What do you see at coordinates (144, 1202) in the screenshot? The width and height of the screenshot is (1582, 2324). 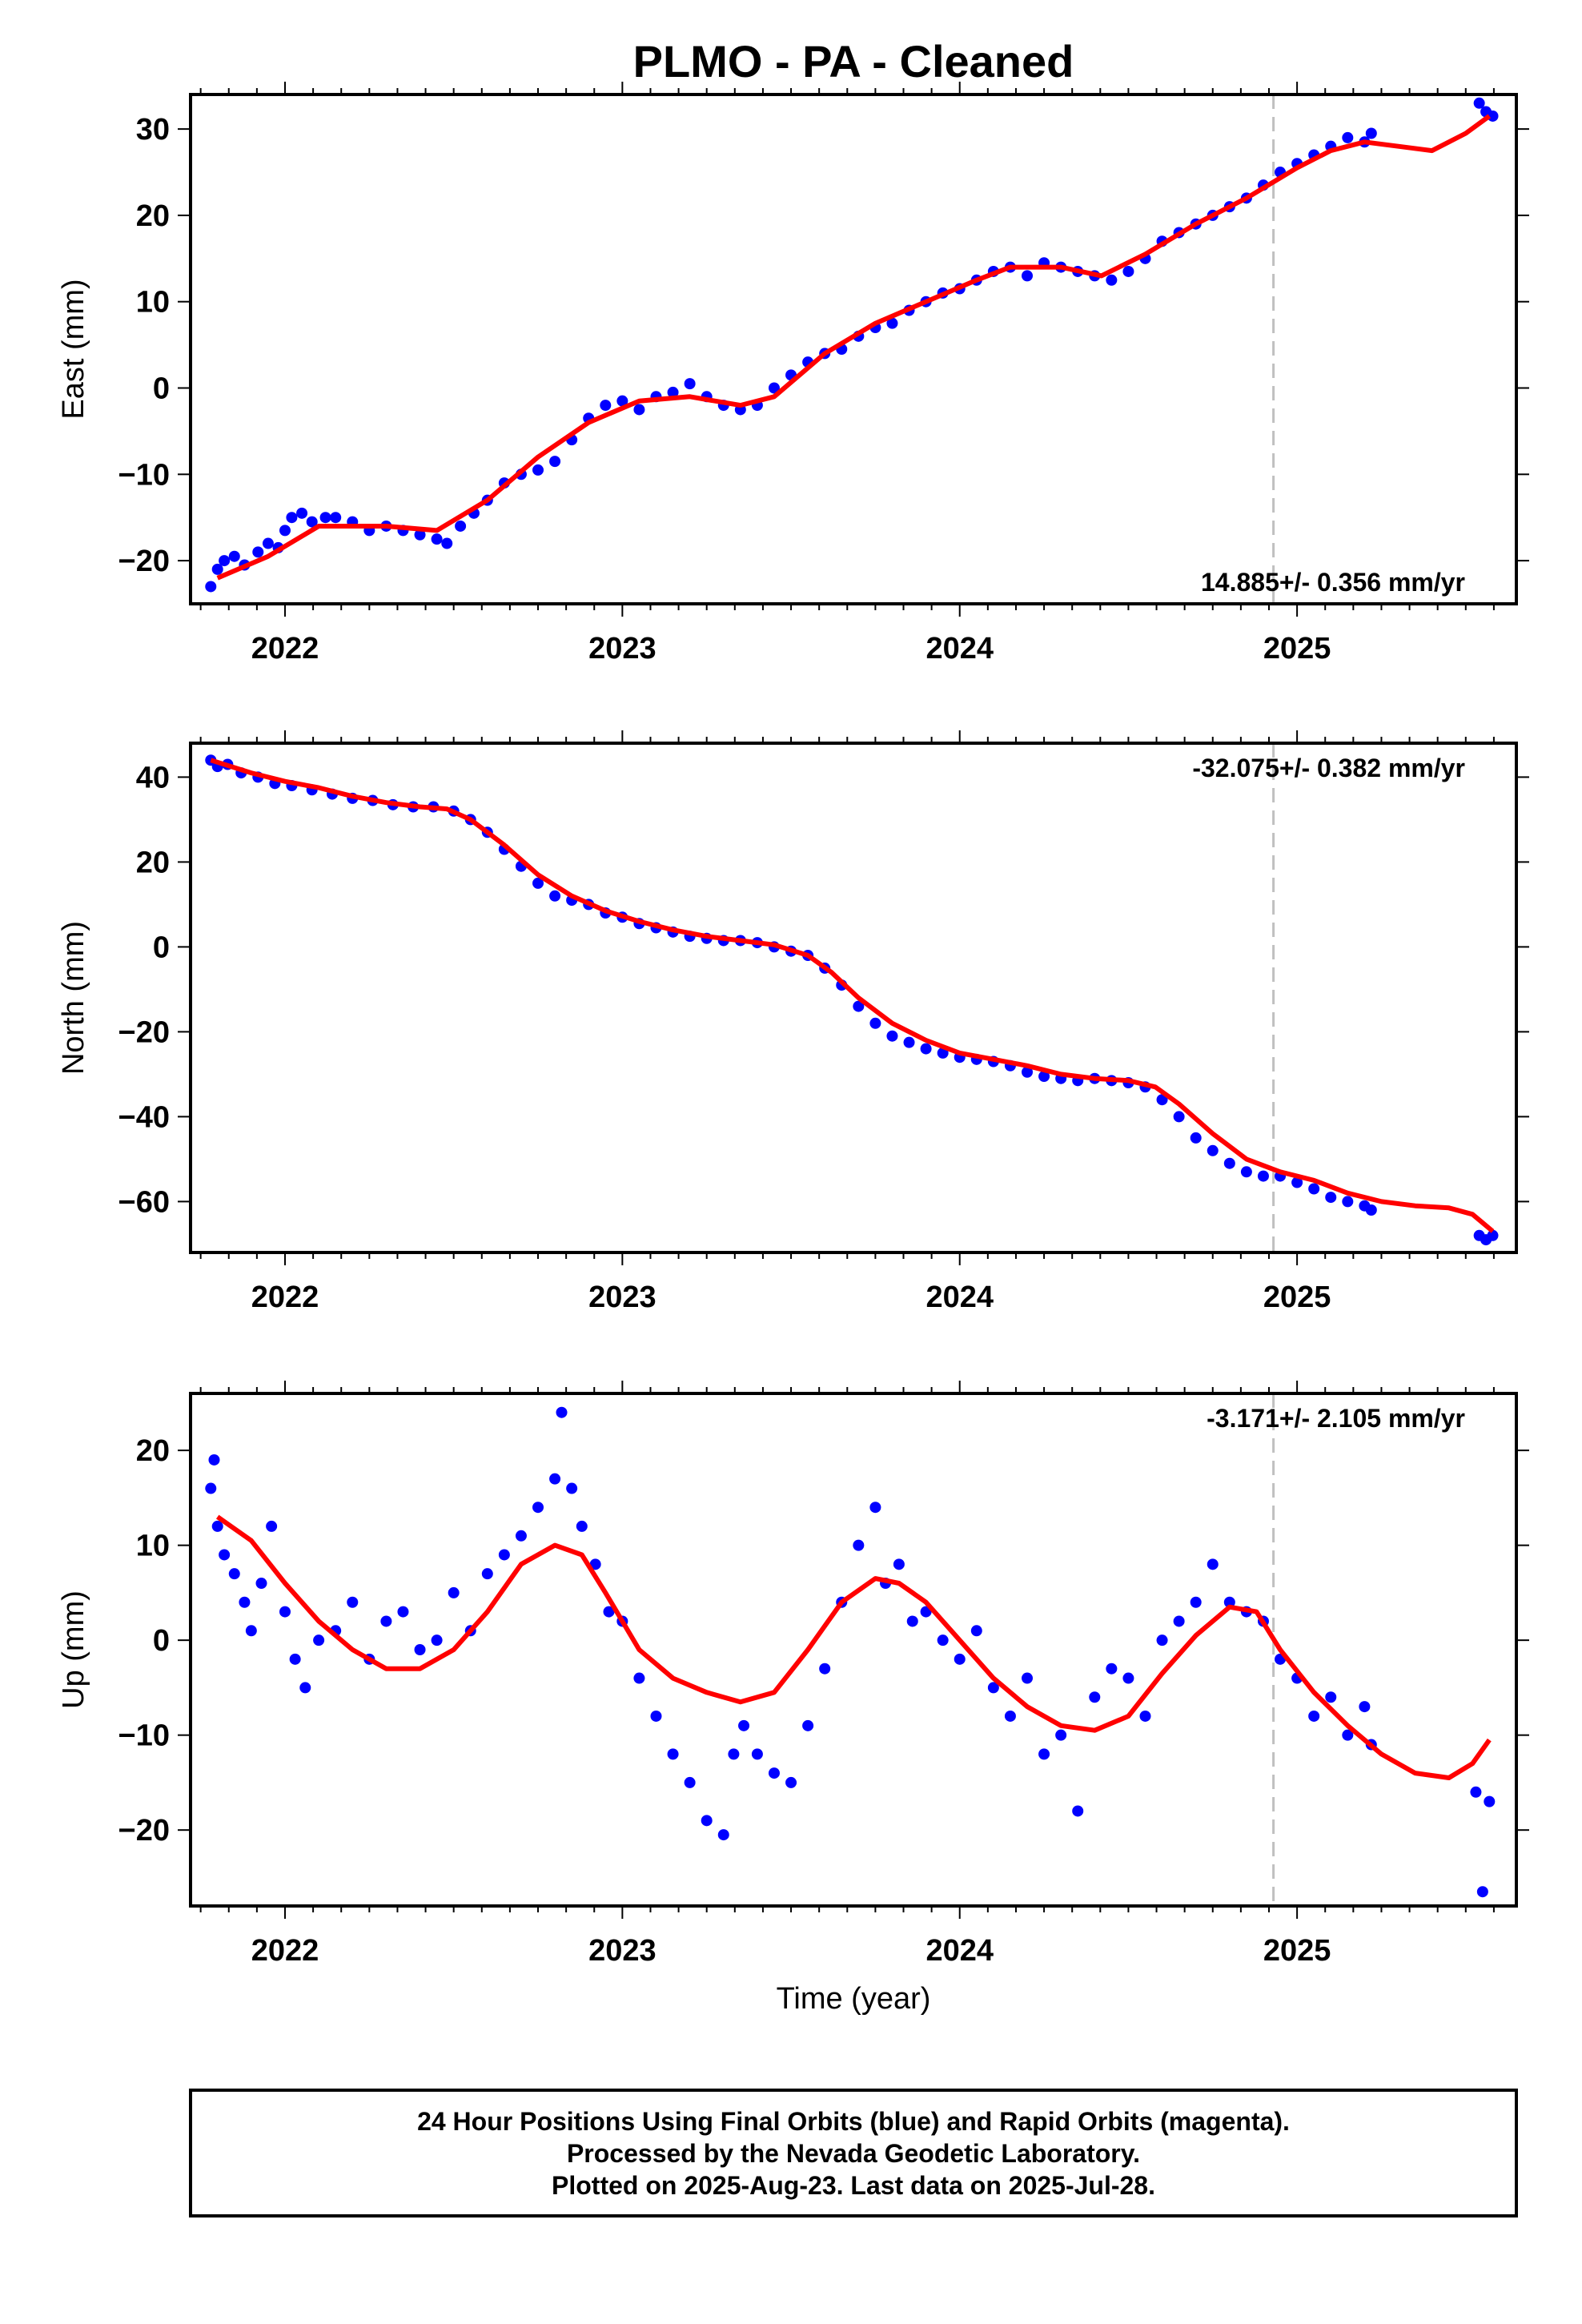 I see `y-tick-label: −60` at bounding box center [144, 1202].